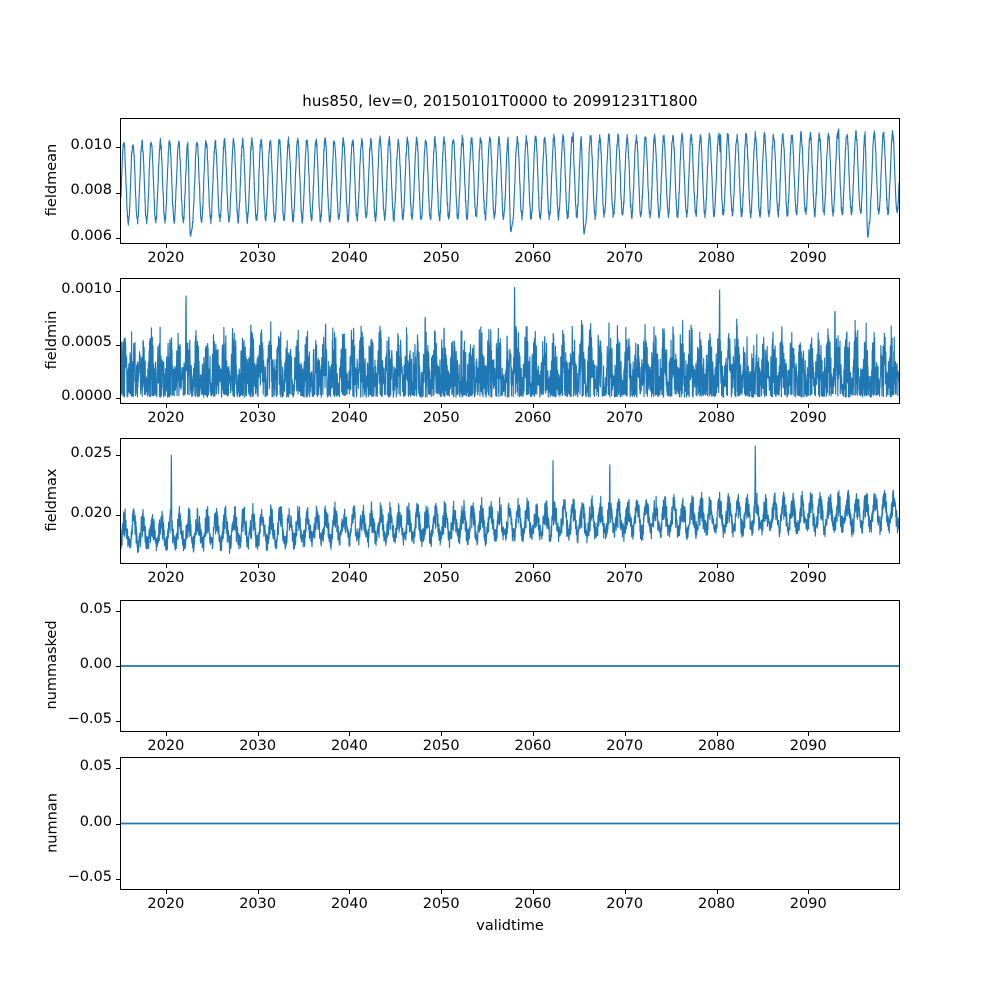 The image size is (1000, 1000). What do you see at coordinates (510, 926) in the screenshot?
I see `x-axis-label: validtime` at bounding box center [510, 926].